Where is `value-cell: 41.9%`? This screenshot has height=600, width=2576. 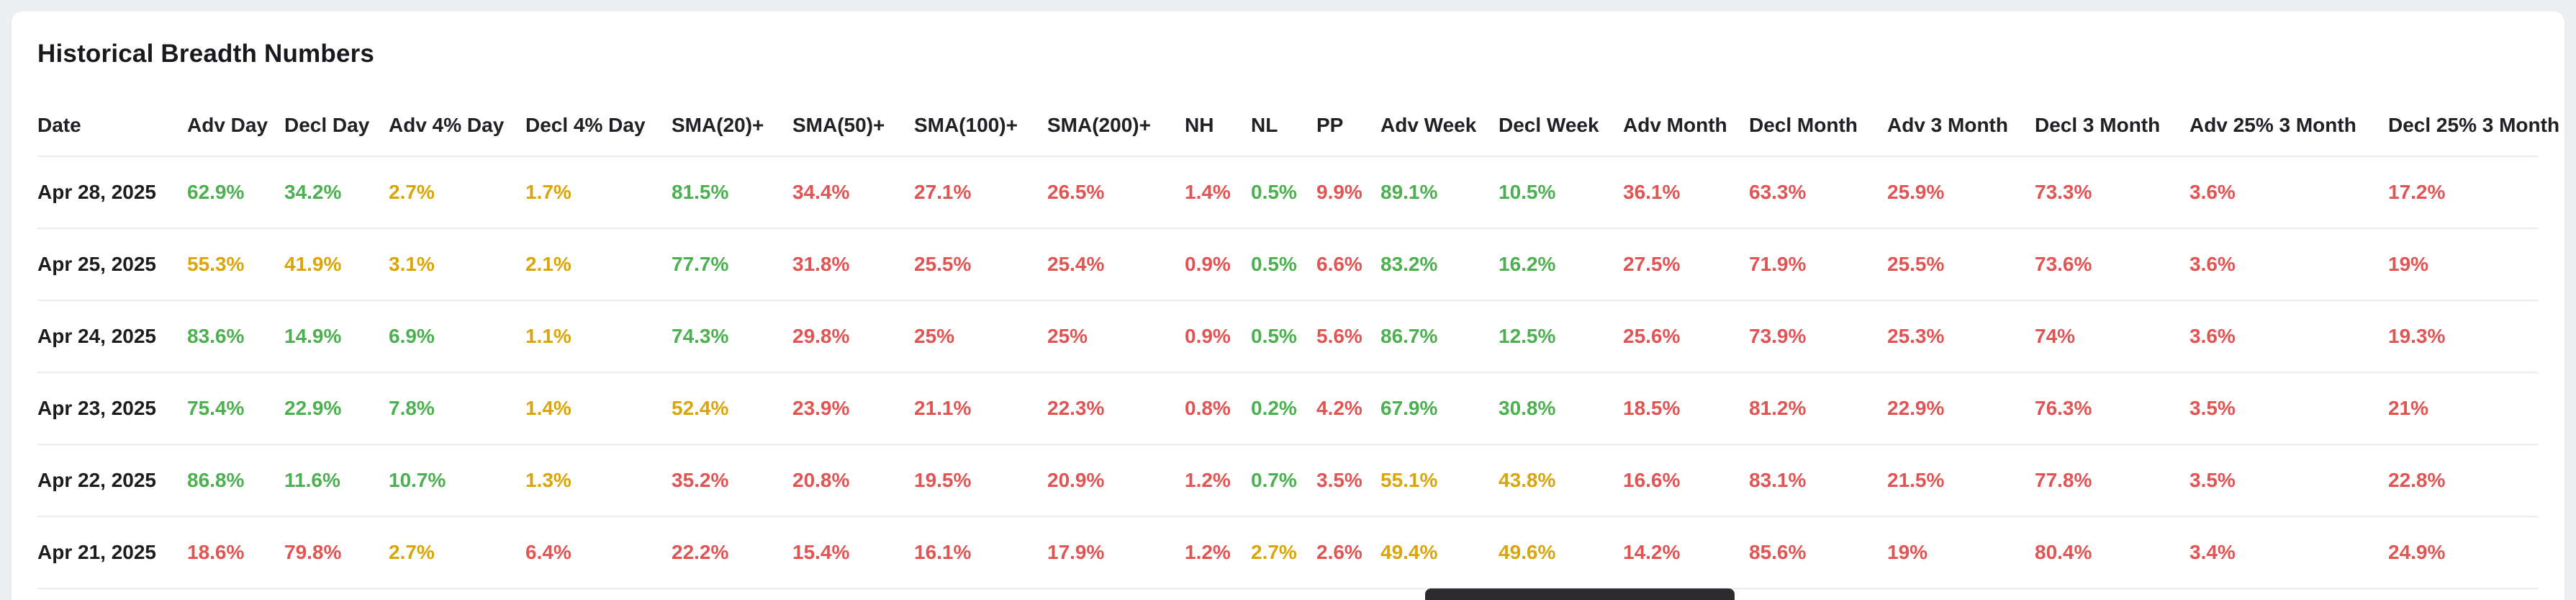
value-cell: 41.9% is located at coordinates (336, 265).